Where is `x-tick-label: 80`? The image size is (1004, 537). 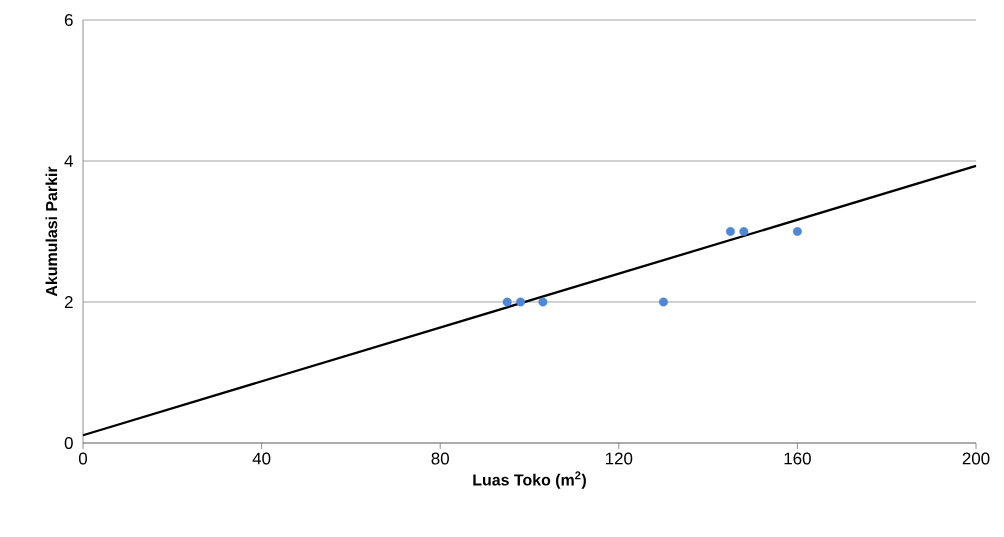
x-tick-label: 80 is located at coordinates (440, 458).